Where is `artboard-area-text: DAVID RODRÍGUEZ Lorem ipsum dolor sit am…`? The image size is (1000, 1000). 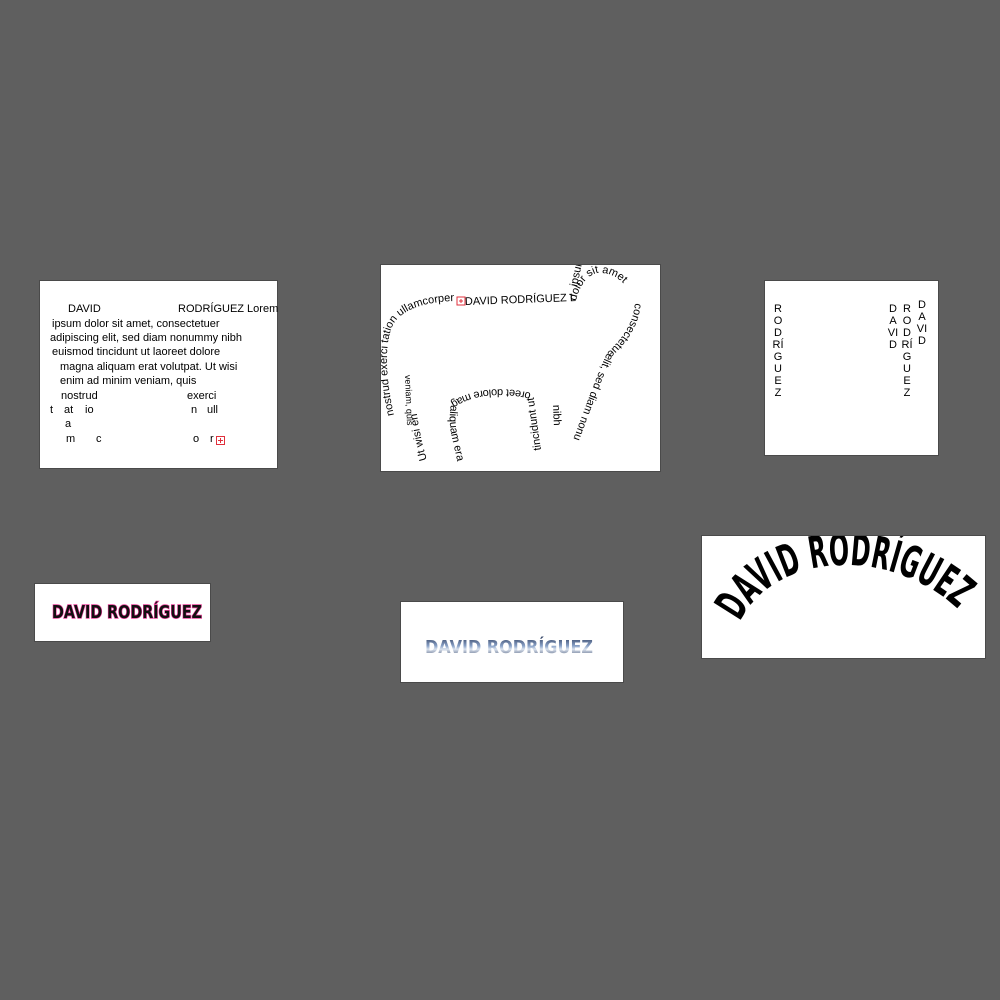 artboard-area-text: DAVID RODRÍGUEZ Lorem ipsum dolor sit am… is located at coordinates (159, 374).